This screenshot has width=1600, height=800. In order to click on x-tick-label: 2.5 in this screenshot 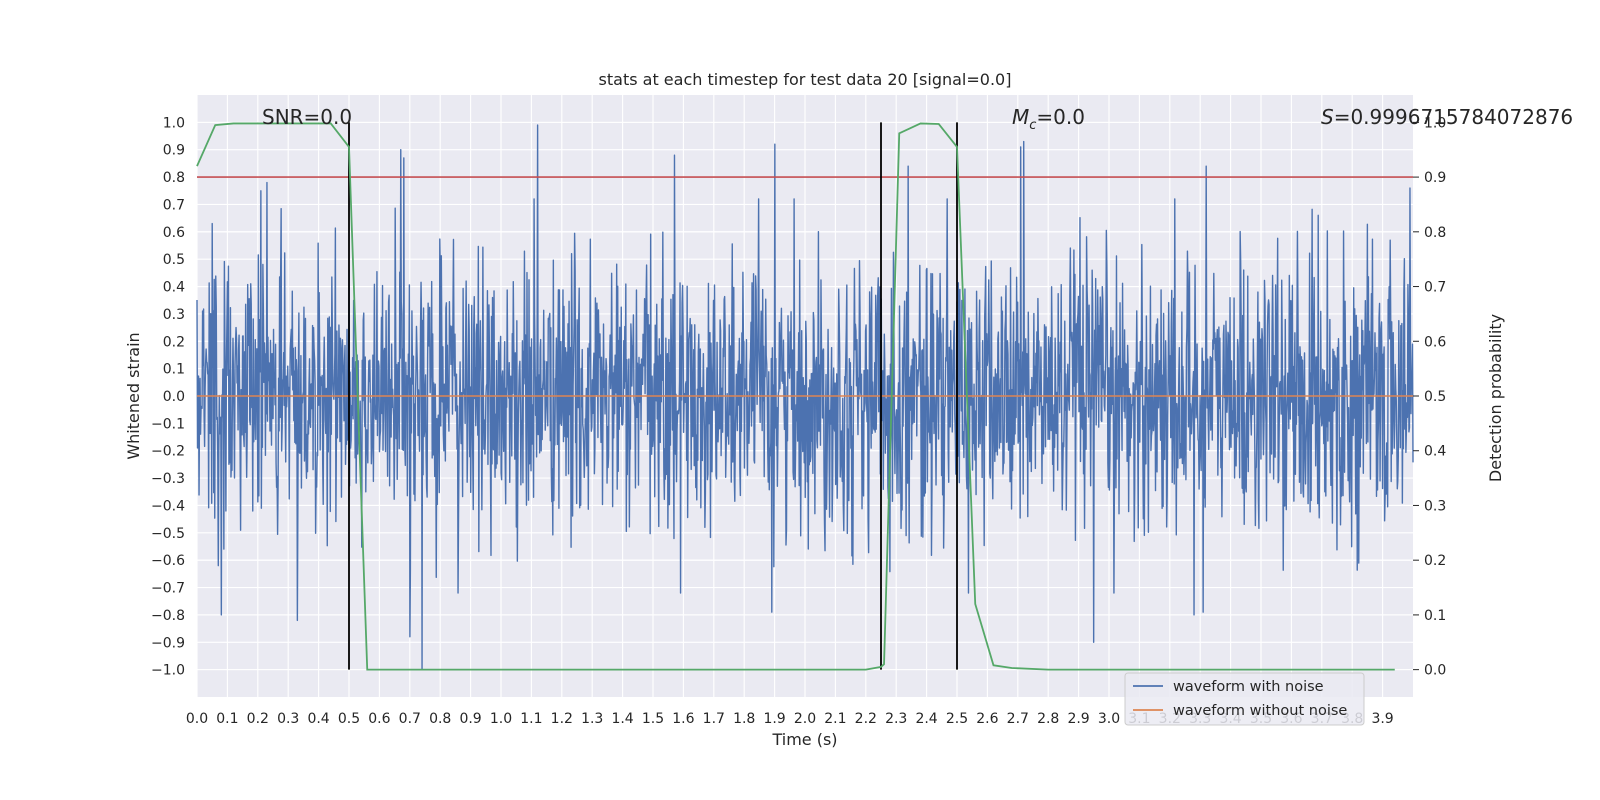, I will do `click(957, 719)`.